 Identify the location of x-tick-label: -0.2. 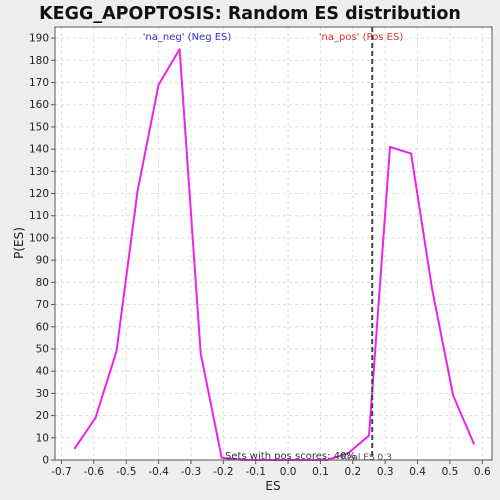
(223, 472).